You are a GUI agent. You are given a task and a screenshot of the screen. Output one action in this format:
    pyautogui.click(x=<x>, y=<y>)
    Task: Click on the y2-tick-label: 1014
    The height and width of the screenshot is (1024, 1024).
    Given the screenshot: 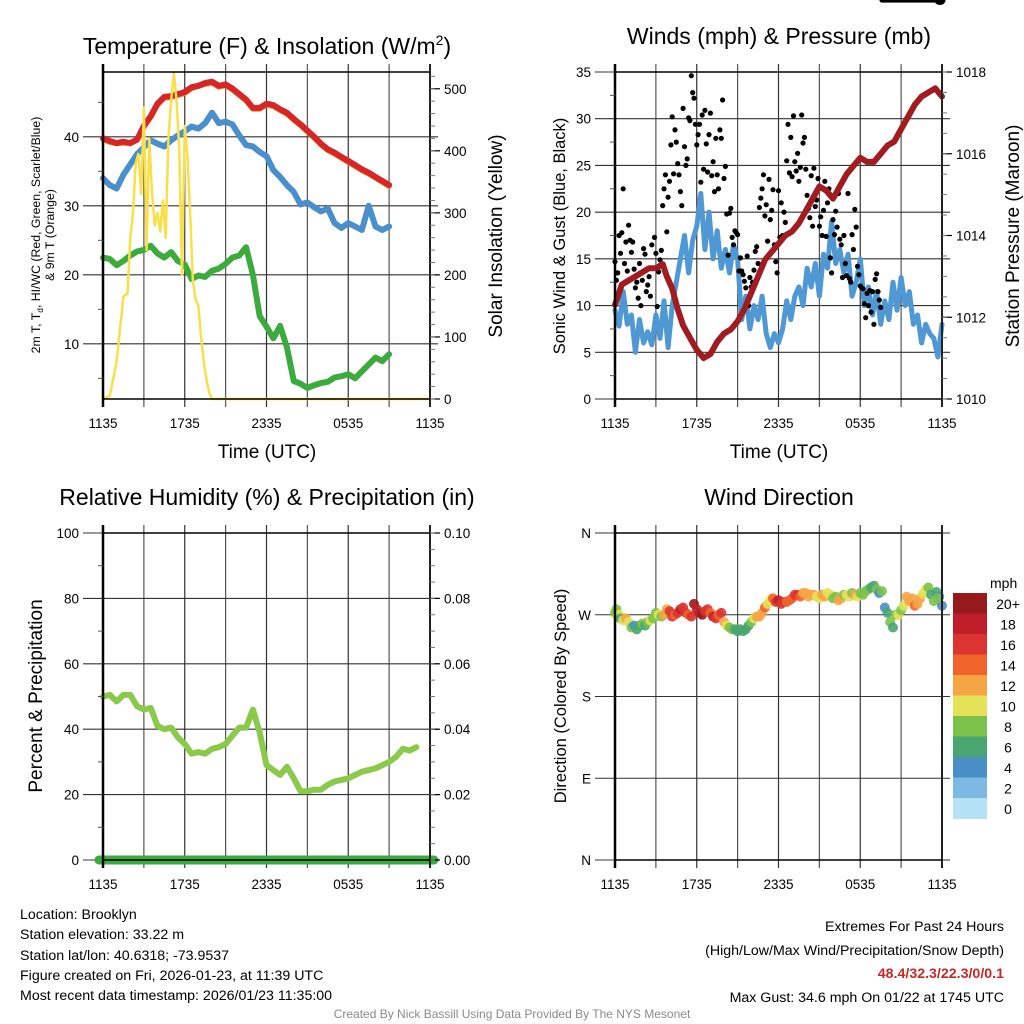 What is the action you would take?
    pyautogui.click(x=971, y=236)
    